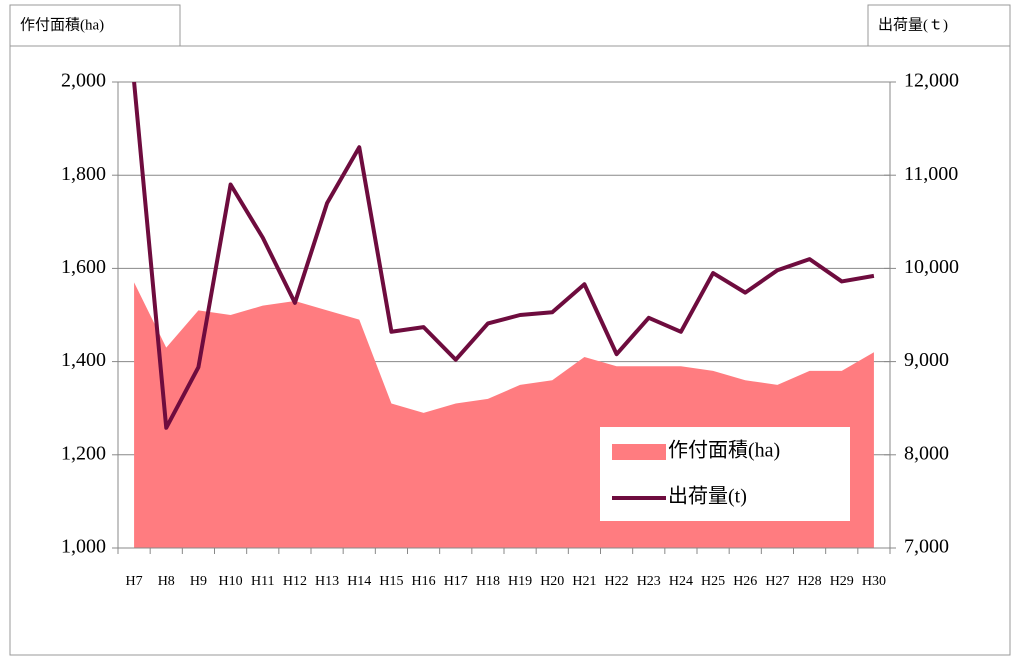 The image size is (1020, 661). Describe the element at coordinates (327, 581) in the screenshot. I see `x-tick-label: H13` at that location.